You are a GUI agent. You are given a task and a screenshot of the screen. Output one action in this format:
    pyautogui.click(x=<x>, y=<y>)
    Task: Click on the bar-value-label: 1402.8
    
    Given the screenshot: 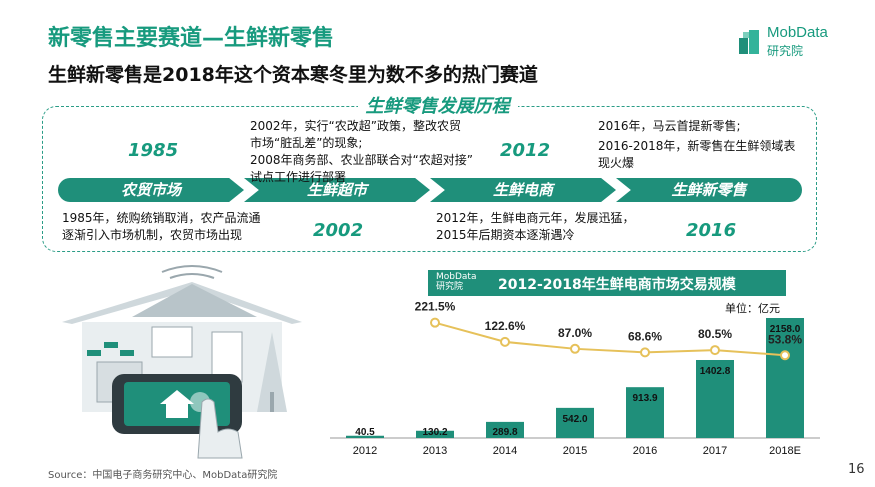 What is the action you would take?
    pyautogui.click(x=715, y=371)
    